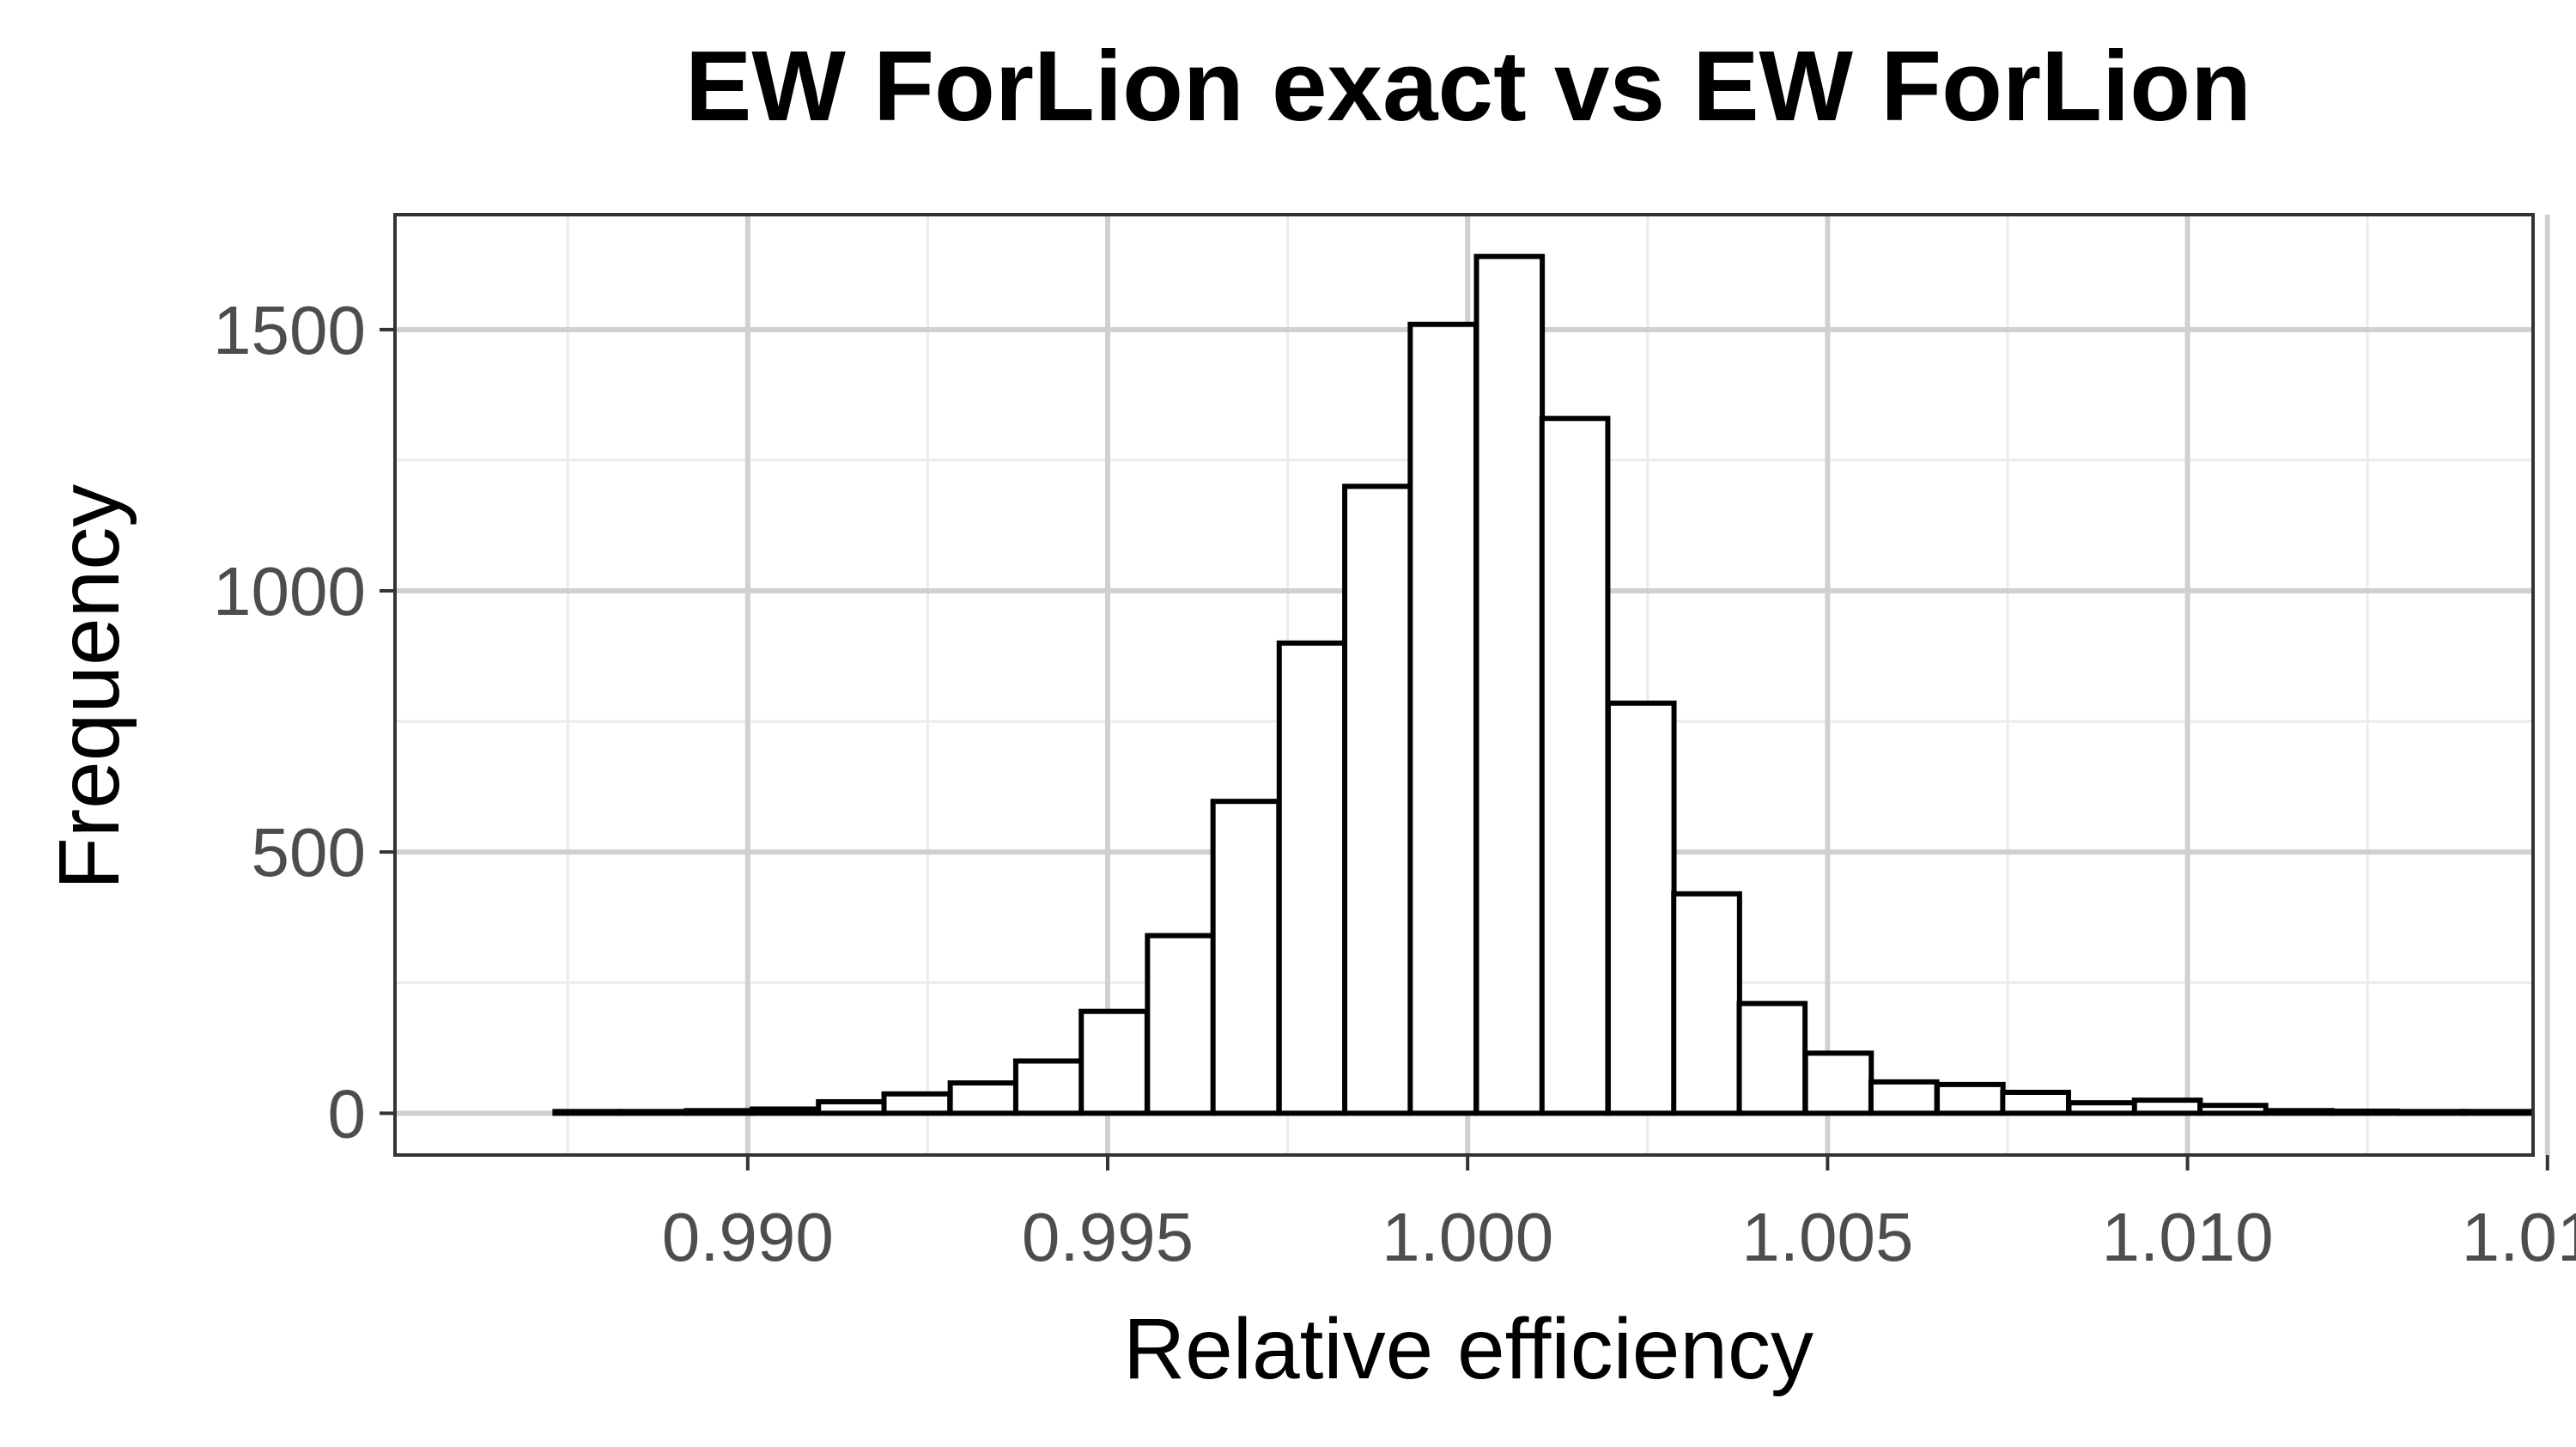 This screenshot has width=2576, height=1447. What do you see at coordinates (304, 722) in the screenshot?
I see `y-axis-ticks: 0 500 1000 1500` at bounding box center [304, 722].